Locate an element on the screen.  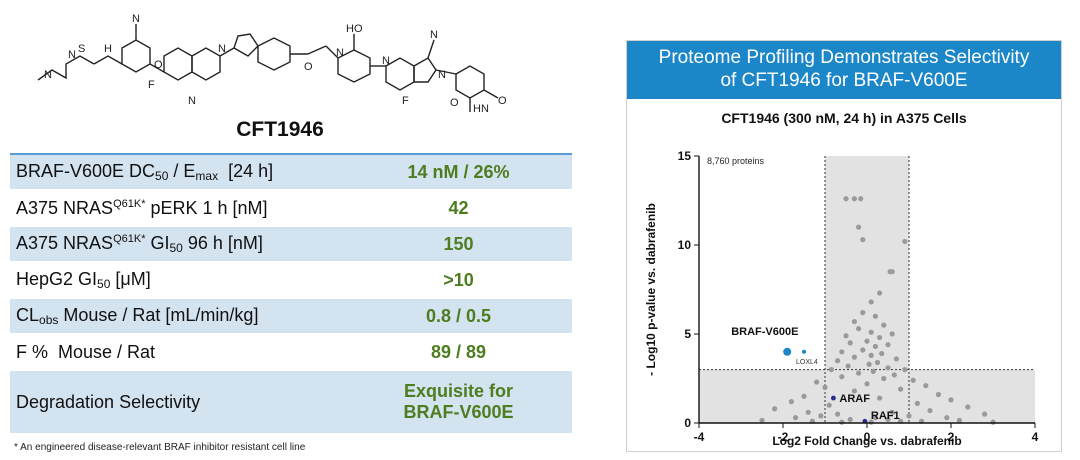
property-row: A375 NRASQ61K* GI50 96 h [nM] 150 is located at coordinates (291, 244).